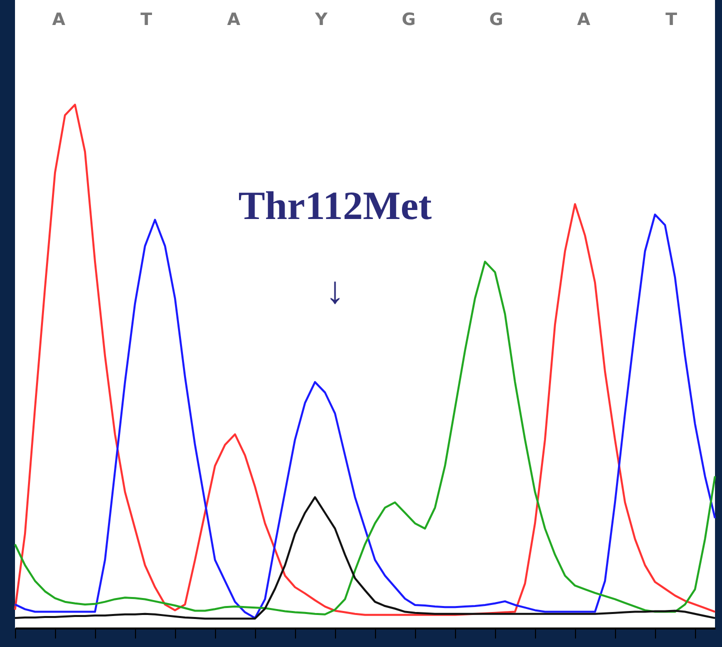  What do you see at coordinates (321, 20) in the screenshot?
I see `text: Y` at bounding box center [321, 20].